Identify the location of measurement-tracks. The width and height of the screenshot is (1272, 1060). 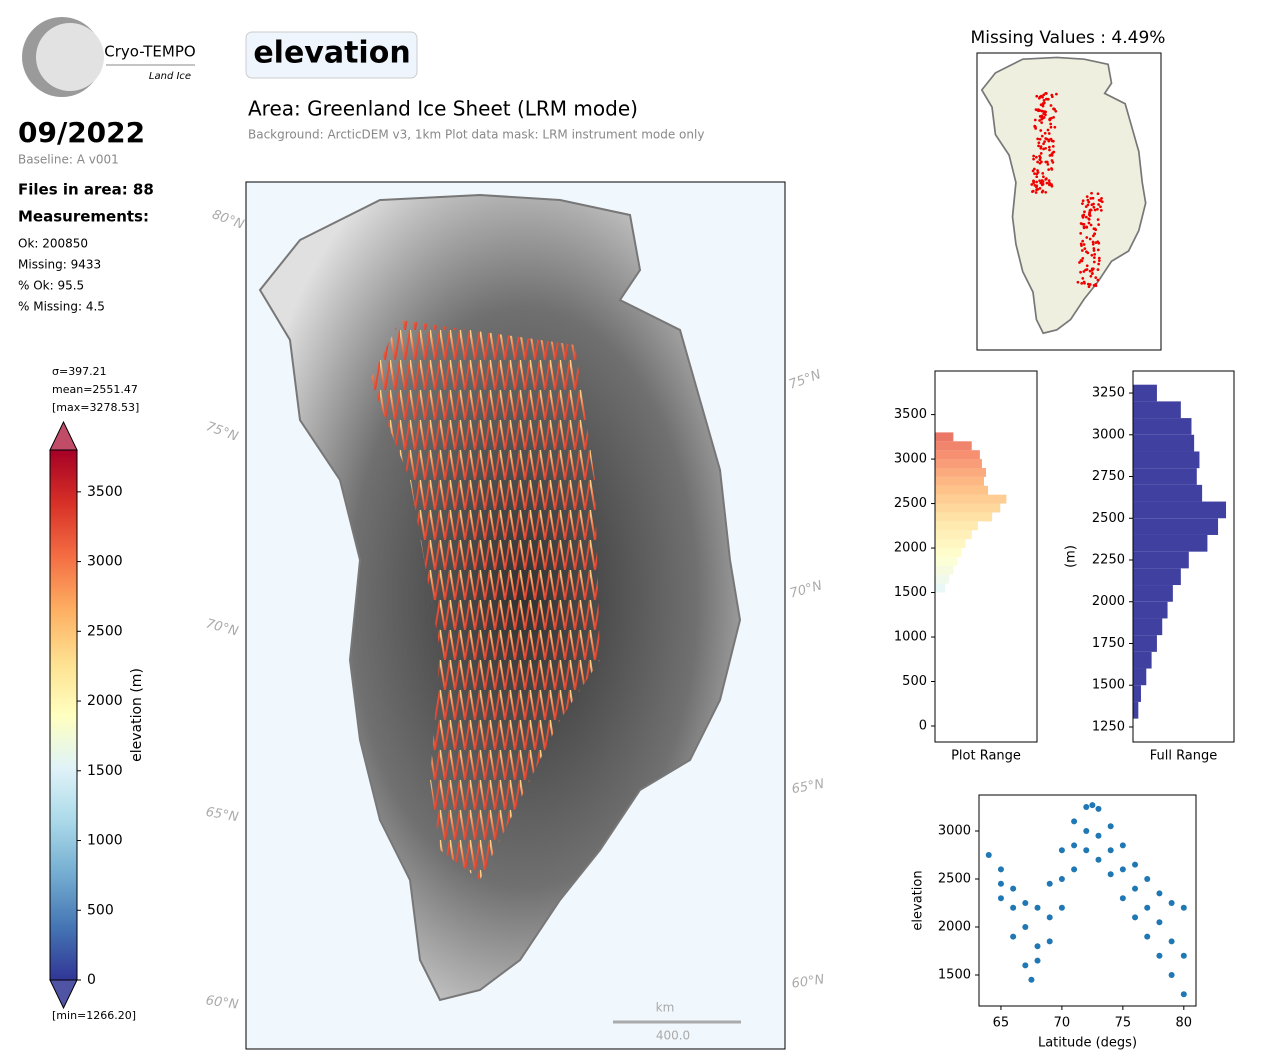
(485, 600).